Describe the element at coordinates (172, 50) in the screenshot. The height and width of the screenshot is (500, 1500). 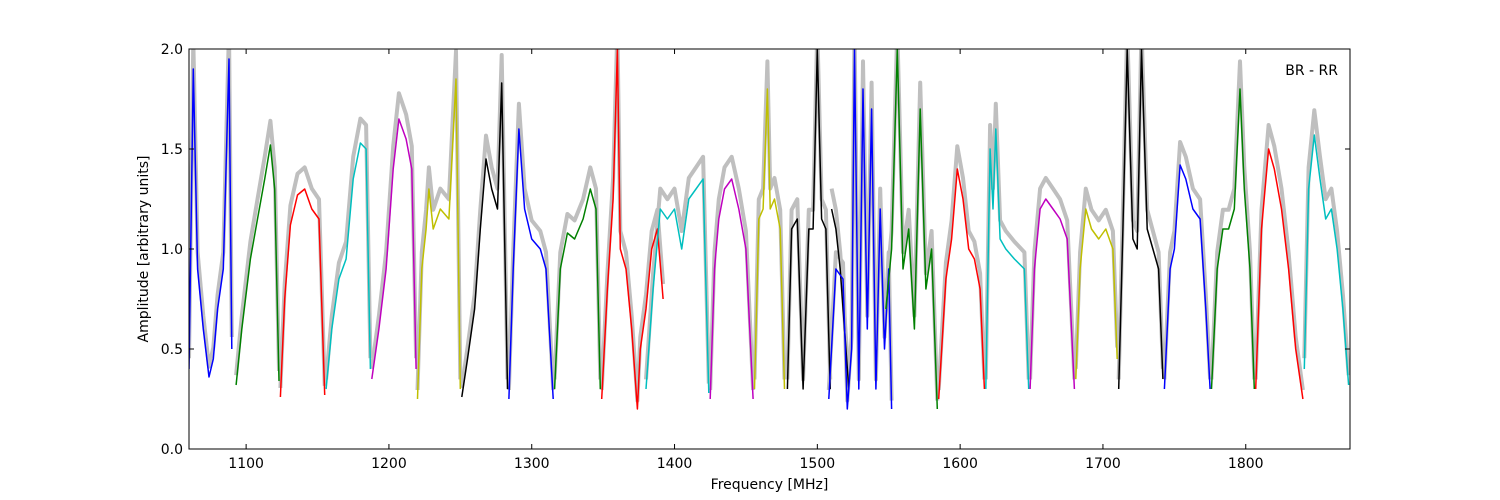
I see `y-tick-label: 2.0` at that location.